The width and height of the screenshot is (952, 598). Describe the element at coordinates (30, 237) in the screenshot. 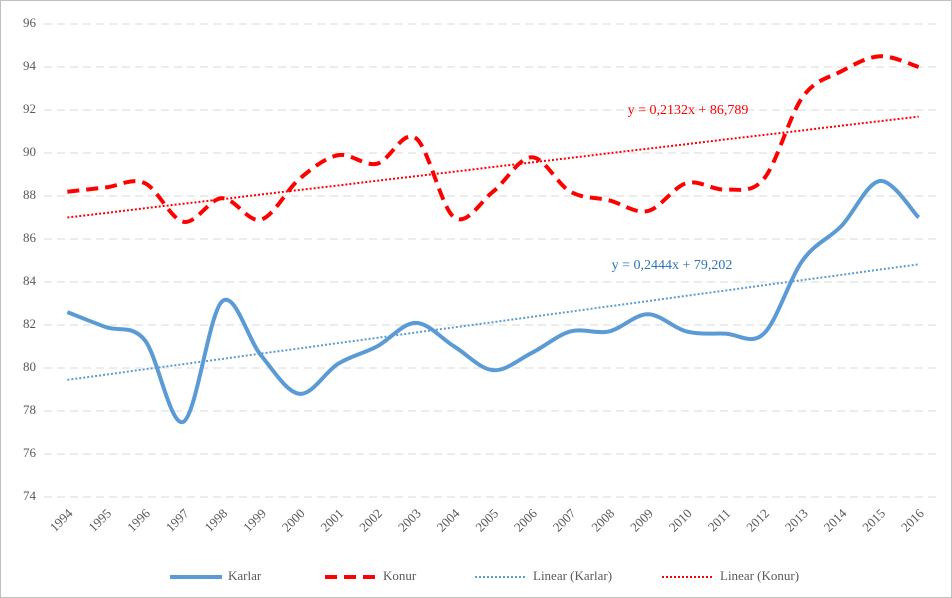

I see `y-tick-label: 86` at that location.